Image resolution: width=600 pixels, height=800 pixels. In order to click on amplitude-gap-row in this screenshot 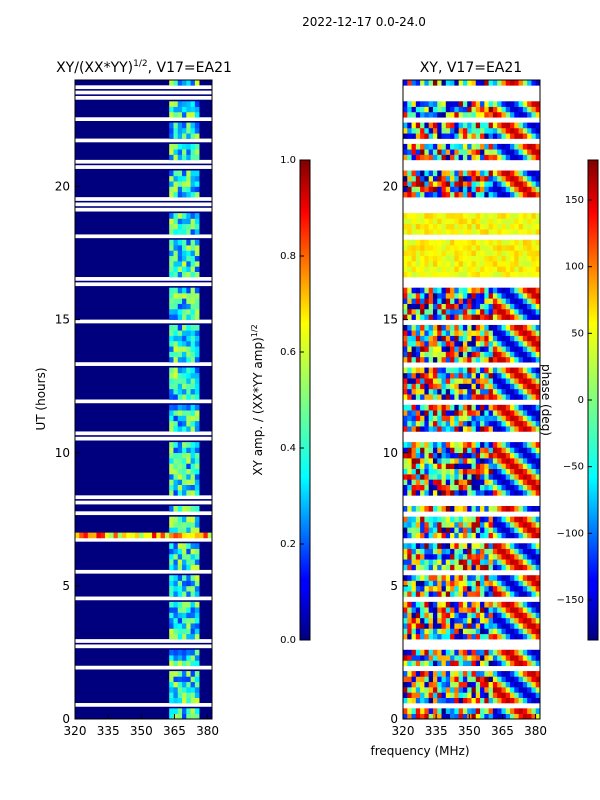, I will do `click(143, 284)`.